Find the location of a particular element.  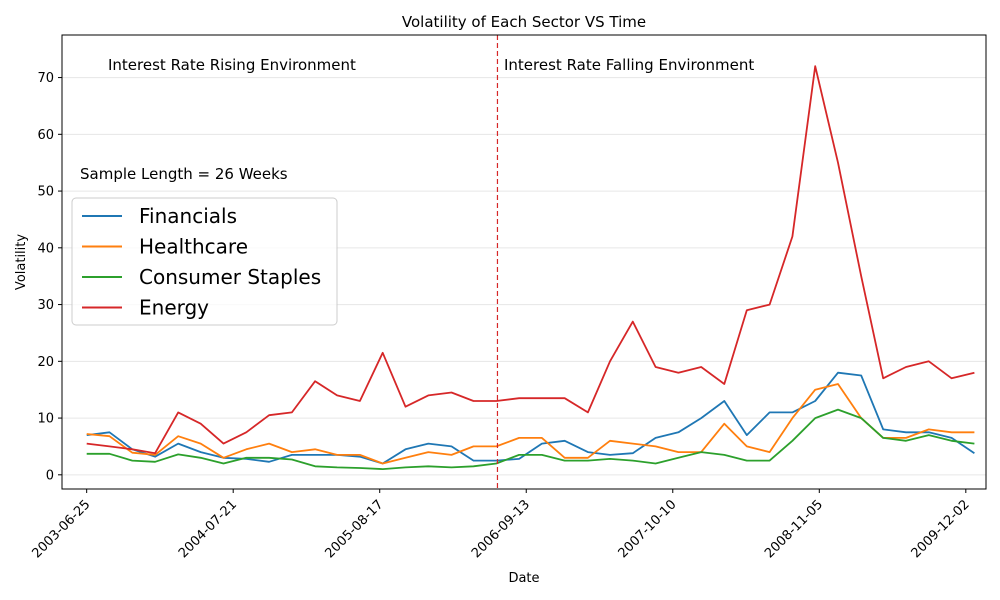

legend-box is located at coordinates (204, 261).